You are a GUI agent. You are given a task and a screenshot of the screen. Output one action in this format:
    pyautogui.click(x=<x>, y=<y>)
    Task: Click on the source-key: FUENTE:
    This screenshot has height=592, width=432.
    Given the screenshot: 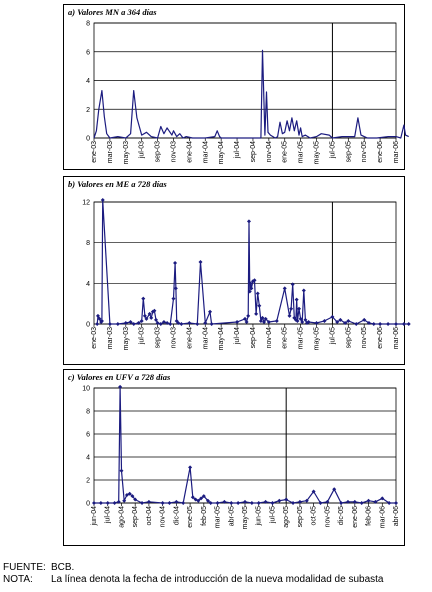 What is the action you would take?
    pyautogui.click(x=24, y=567)
    